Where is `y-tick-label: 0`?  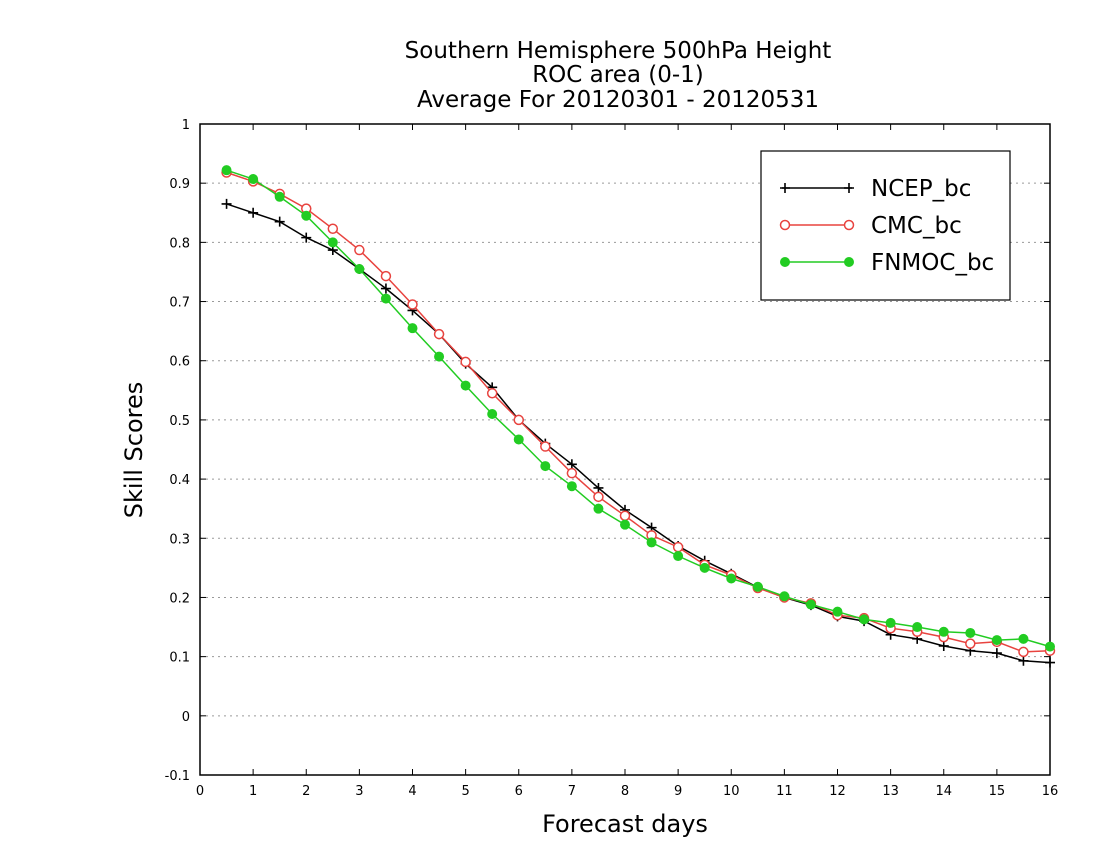 y-tick-label: 0 is located at coordinates (186, 717).